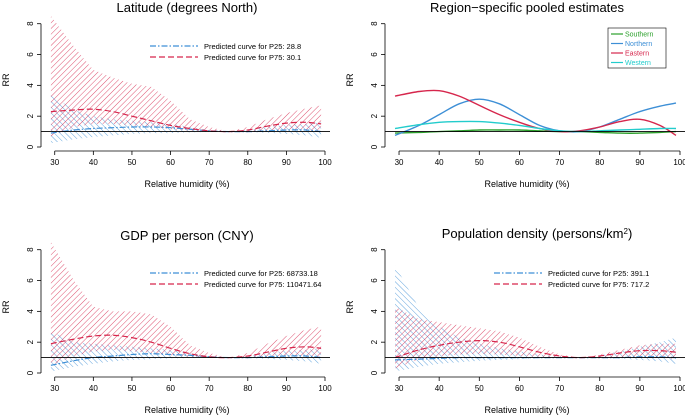  I want to click on title-units: (persons/km, so click(588, 233).